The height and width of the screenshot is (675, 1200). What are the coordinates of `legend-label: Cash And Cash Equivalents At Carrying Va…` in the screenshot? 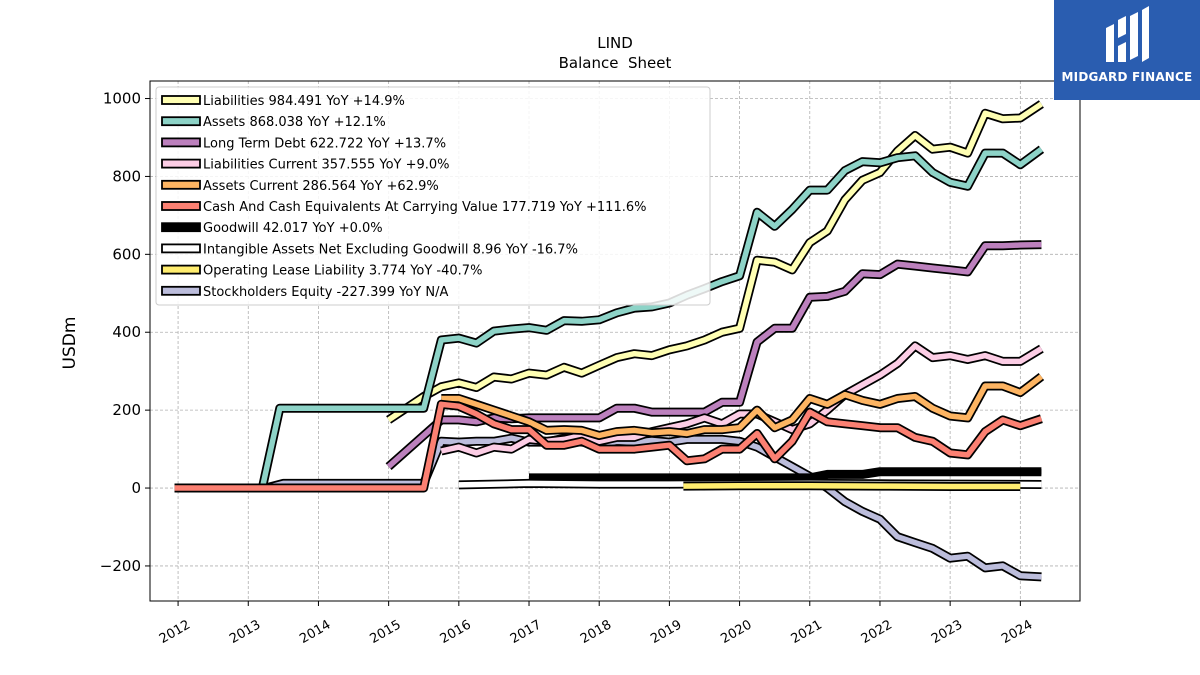 It's located at (424, 207).